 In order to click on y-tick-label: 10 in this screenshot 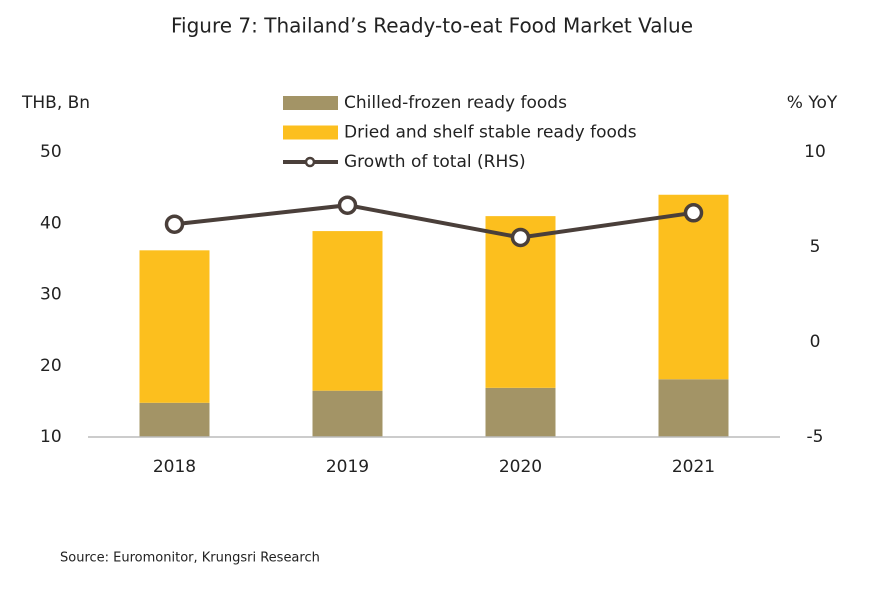, I will do `click(51, 437)`.